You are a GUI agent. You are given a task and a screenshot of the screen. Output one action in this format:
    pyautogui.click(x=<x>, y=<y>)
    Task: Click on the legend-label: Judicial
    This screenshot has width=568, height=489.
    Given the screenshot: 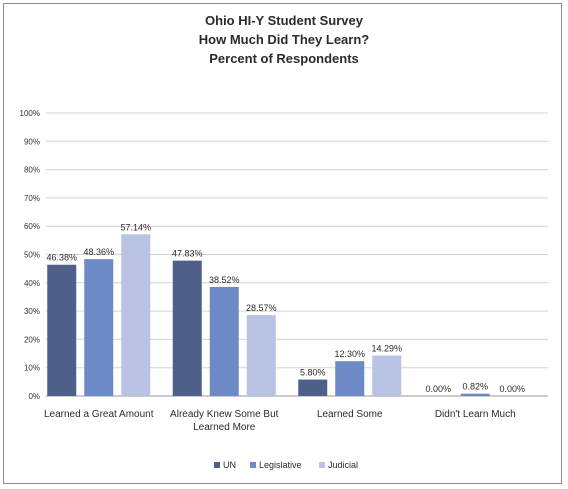 What is the action you would take?
    pyautogui.click(x=343, y=465)
    